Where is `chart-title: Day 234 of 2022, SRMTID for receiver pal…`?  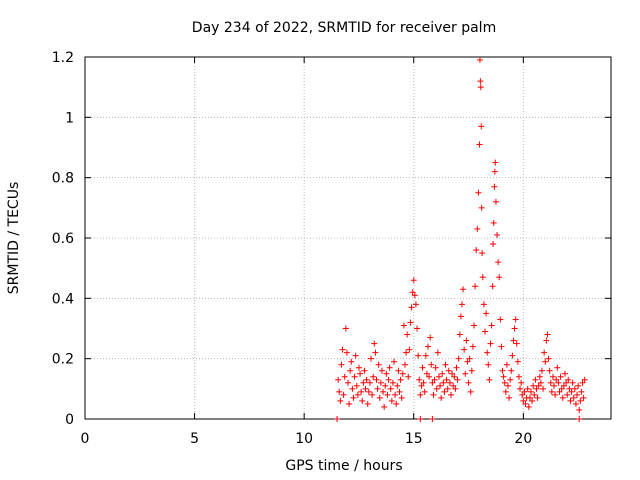 chart-title: Day 234 of 2022, SRMTID for receiver pal… is located at coordinates (344, 28).